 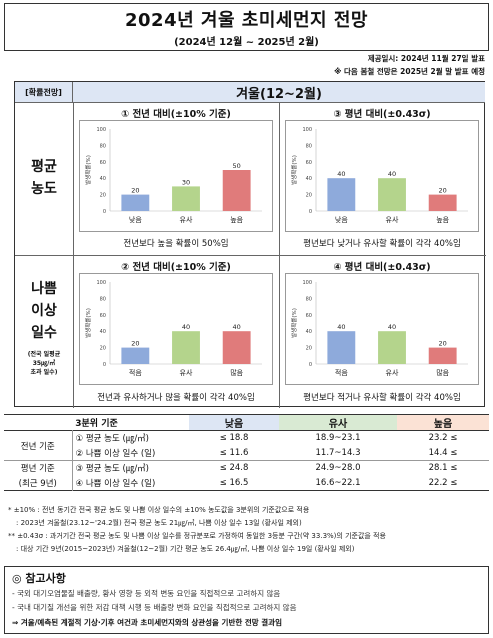 What do you see at coordinates (96, 424) in the screenshot?
I see `table-header-basis: 3분위 기준` at bounding box center [96, 424].